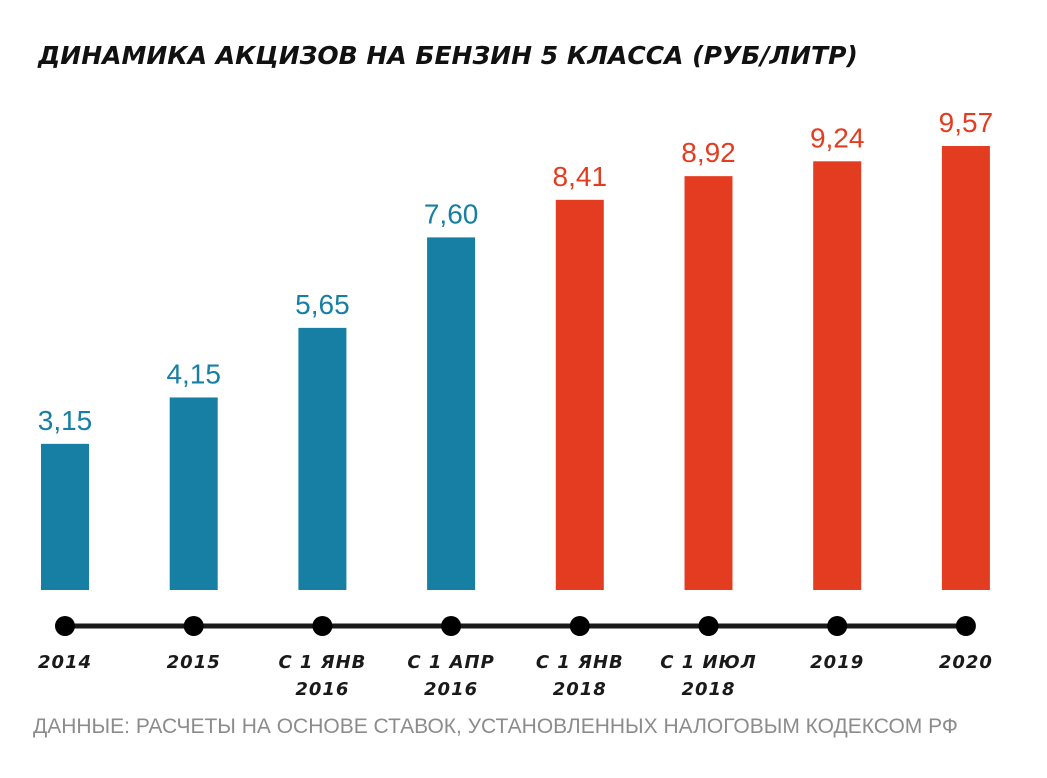 The height and width of the screenshot is (778, 1047). Describe the element at coordinates (580, 676) in the screenshot. I see `category-label: С 1 ЯНВ 2018` at that location.